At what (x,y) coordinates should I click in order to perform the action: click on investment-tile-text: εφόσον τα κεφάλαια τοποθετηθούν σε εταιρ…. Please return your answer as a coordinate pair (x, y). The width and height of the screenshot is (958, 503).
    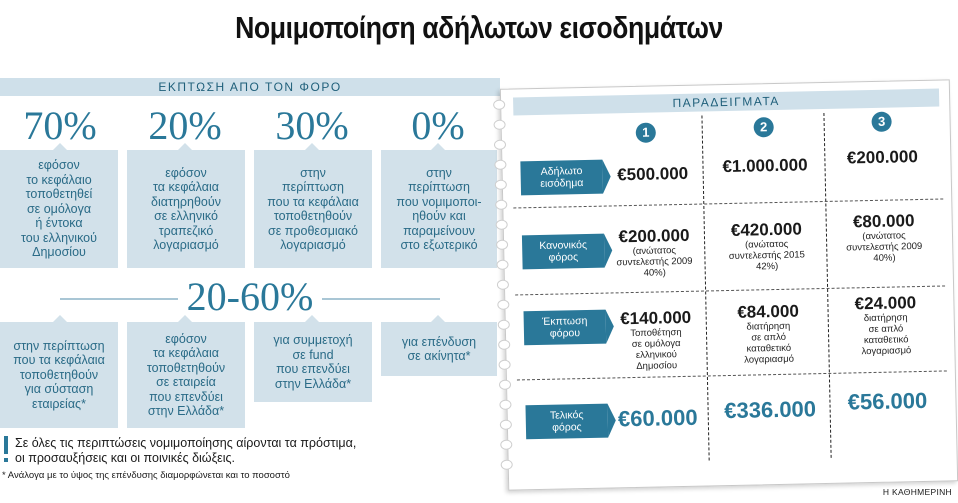
    Looking at the image, I should click on (186, 375).